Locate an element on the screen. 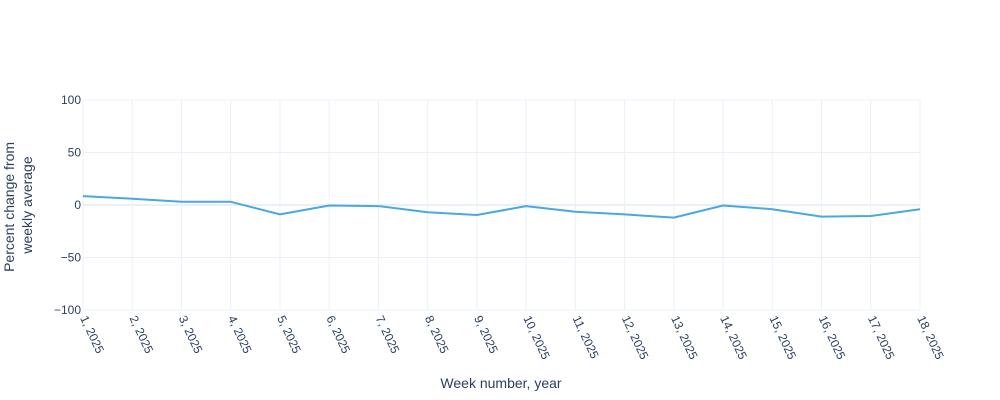 This screenshot has width=1000, height=400. y-axis-title: Percent change from weekly average is located at coordinates (18, 205).